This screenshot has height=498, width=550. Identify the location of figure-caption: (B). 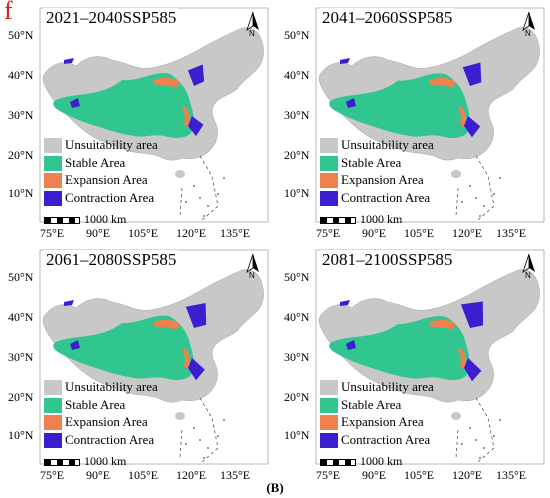
(275, 487).